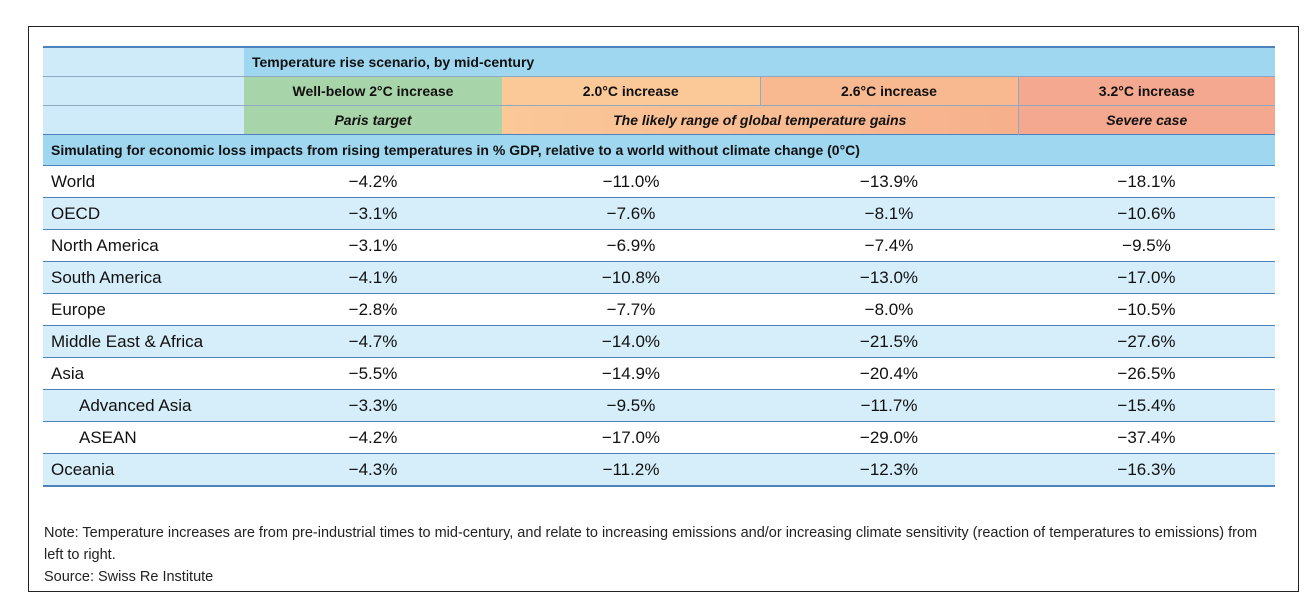 Image resolution: width=1316 pixels, height=615 pixels. I want to click on region-label: South America, so click(143, 277).